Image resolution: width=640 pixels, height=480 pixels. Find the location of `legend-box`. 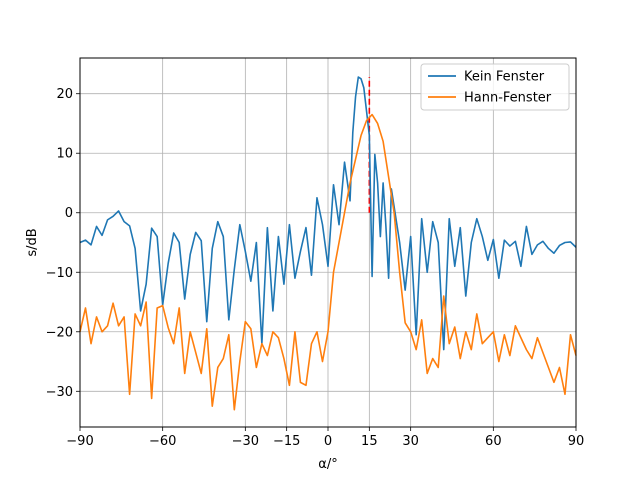

legend-box is located at coordinates (495, 87).